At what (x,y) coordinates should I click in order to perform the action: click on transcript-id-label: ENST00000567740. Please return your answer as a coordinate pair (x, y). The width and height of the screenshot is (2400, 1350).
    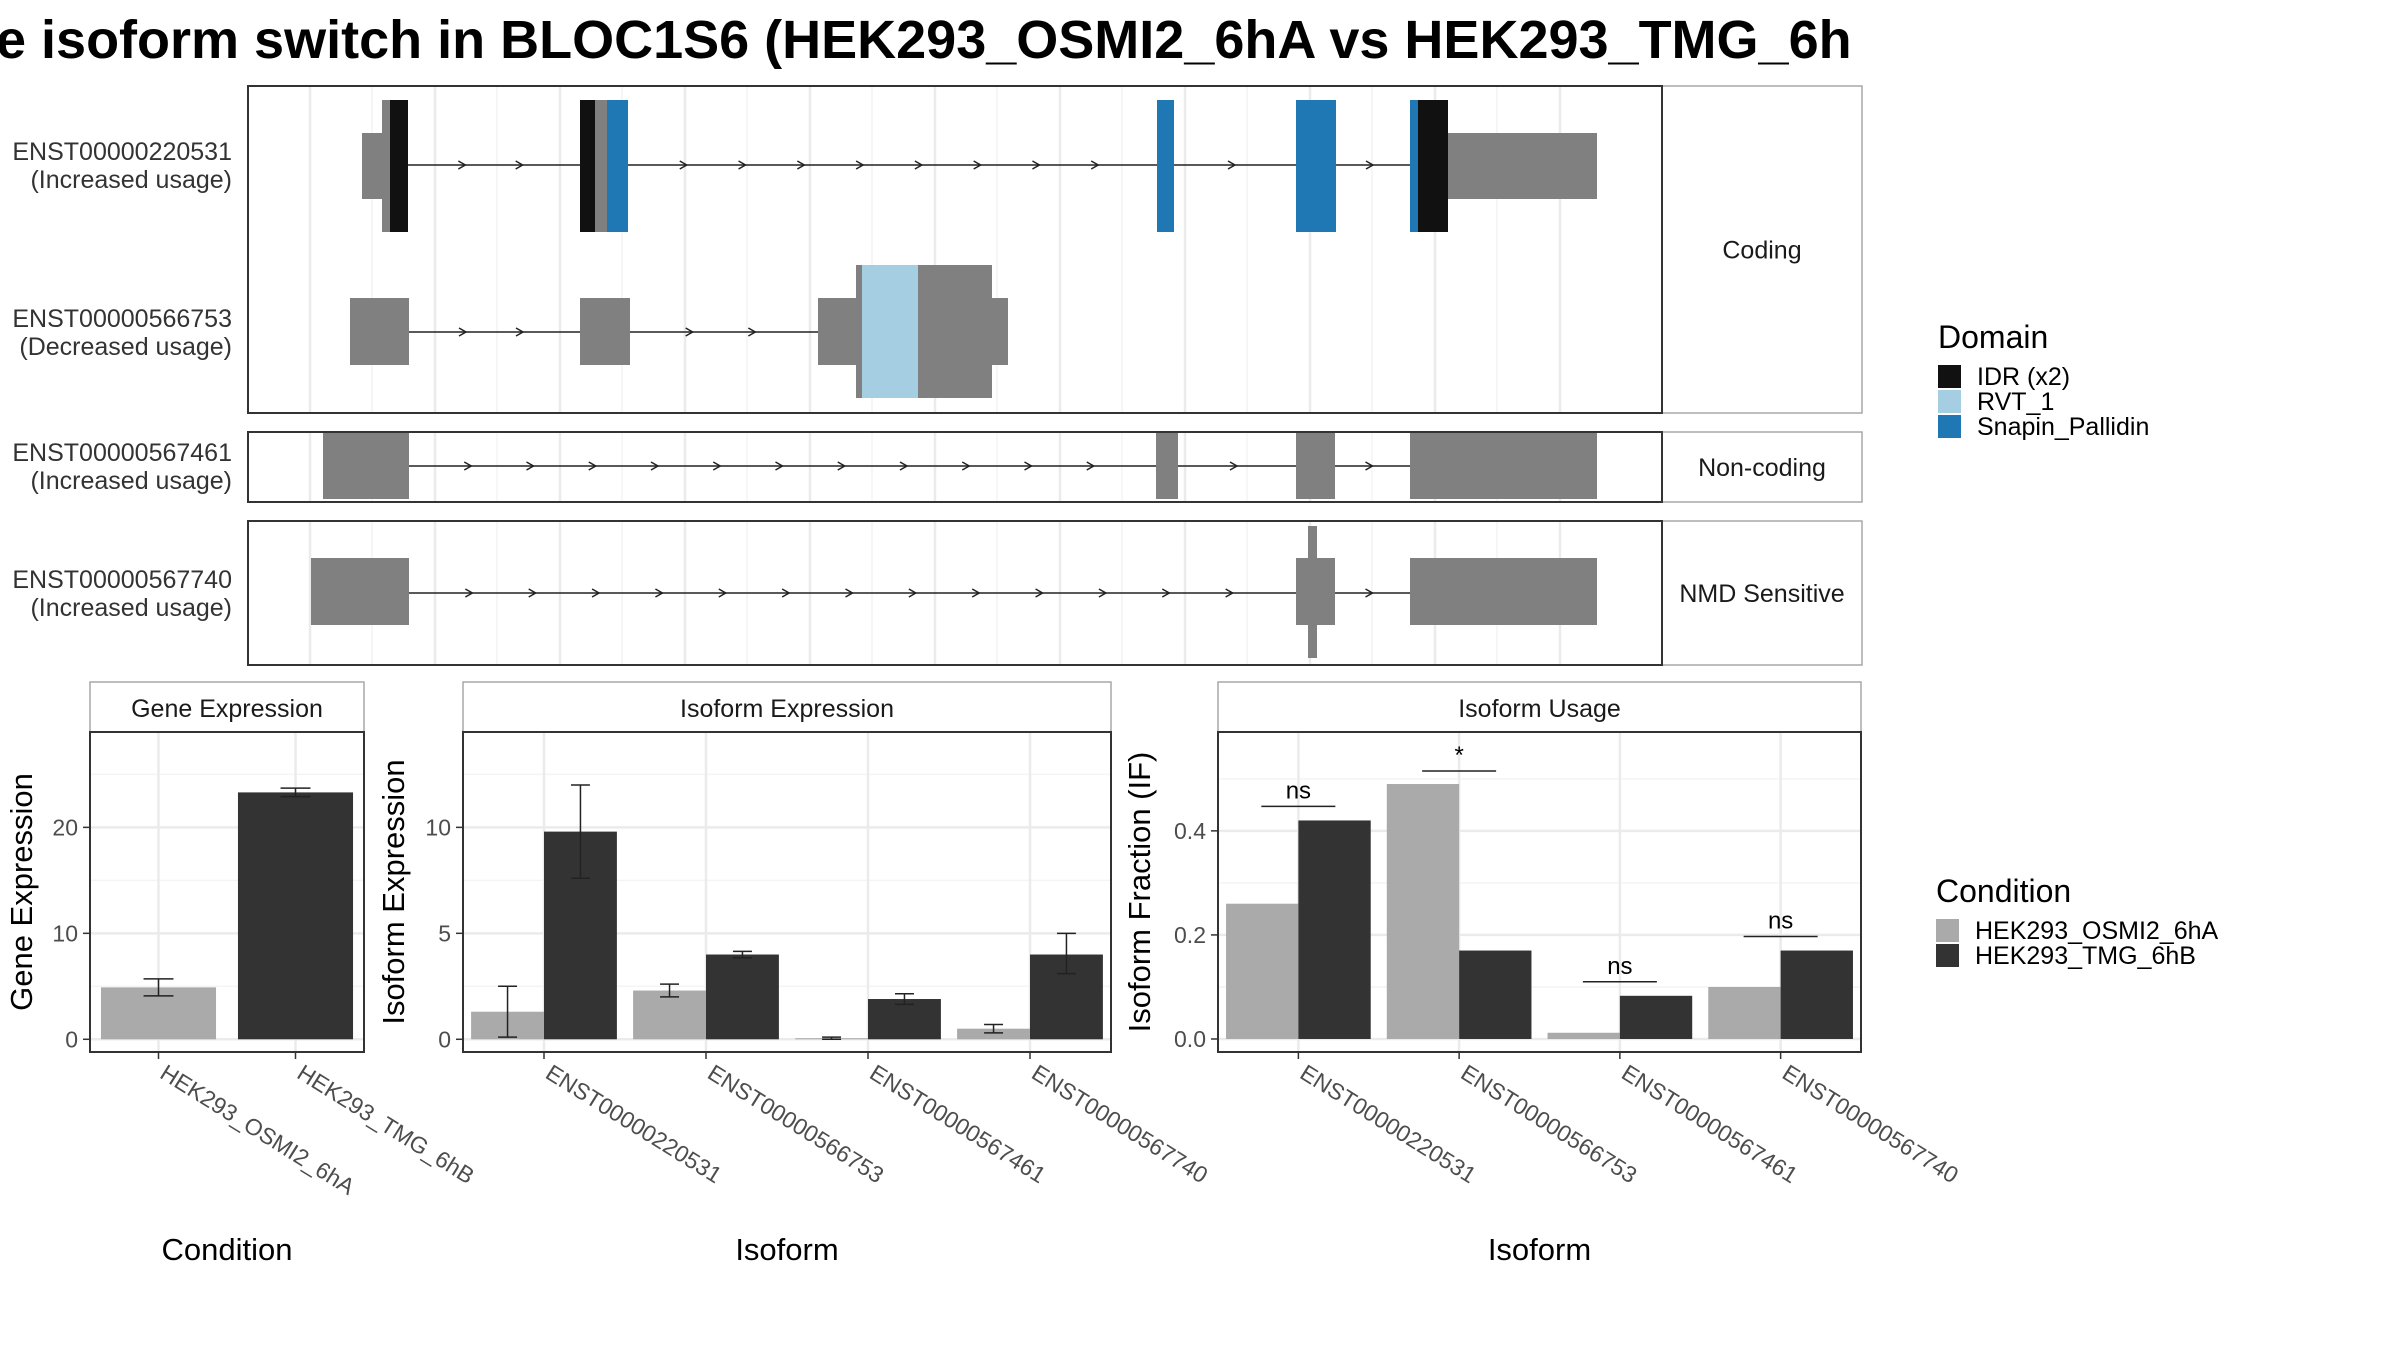
    Looking at the image, I should click on (122, 580).